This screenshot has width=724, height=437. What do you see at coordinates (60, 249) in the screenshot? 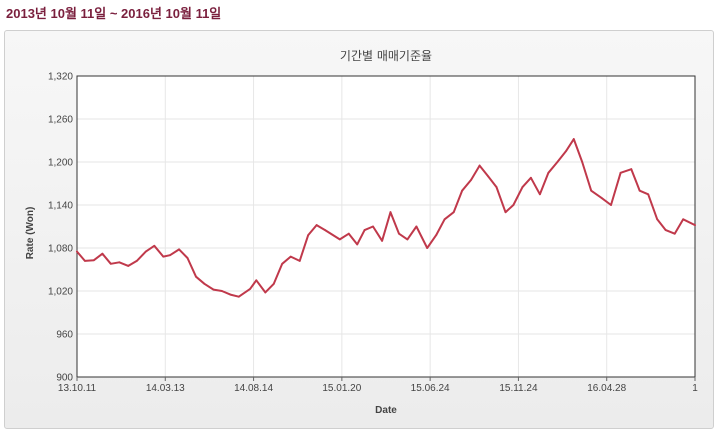
I see `y-tick-label: 1,080` at bounding box center [60, 249].